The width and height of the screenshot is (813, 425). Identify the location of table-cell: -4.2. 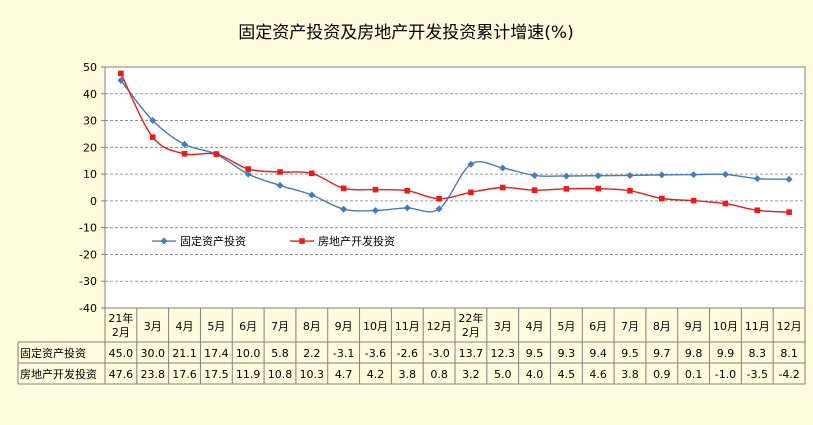
(788, 374).